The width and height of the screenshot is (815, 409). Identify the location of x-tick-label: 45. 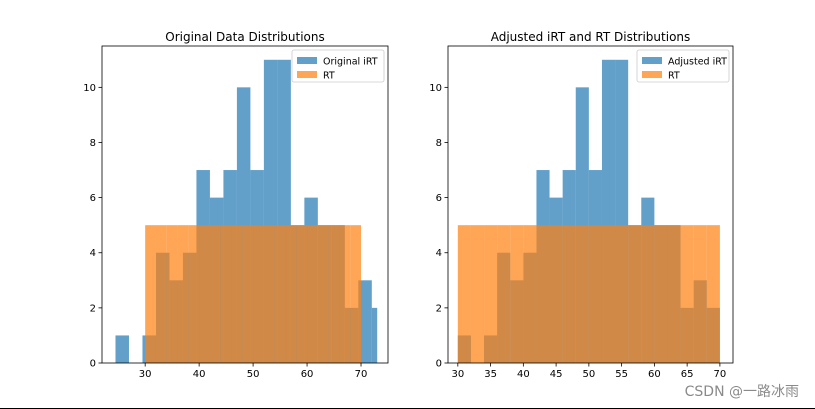
(556, 374).